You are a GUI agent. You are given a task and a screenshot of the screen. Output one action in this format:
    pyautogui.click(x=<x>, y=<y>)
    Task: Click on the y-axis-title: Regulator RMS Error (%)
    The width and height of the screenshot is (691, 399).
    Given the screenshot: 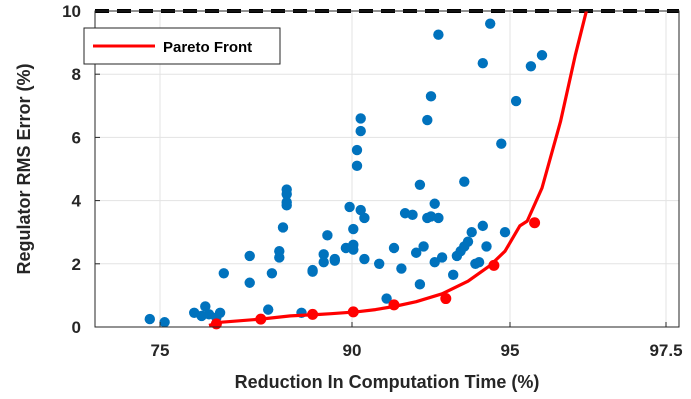 What is the action you would take?
    pyautogui.click(x=24, y=168)
    